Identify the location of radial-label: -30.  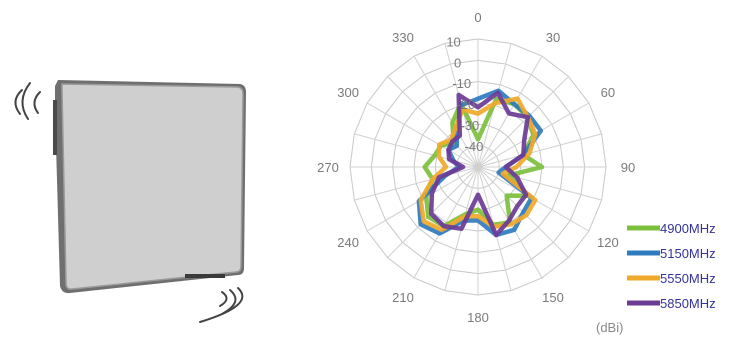
(469, 125).